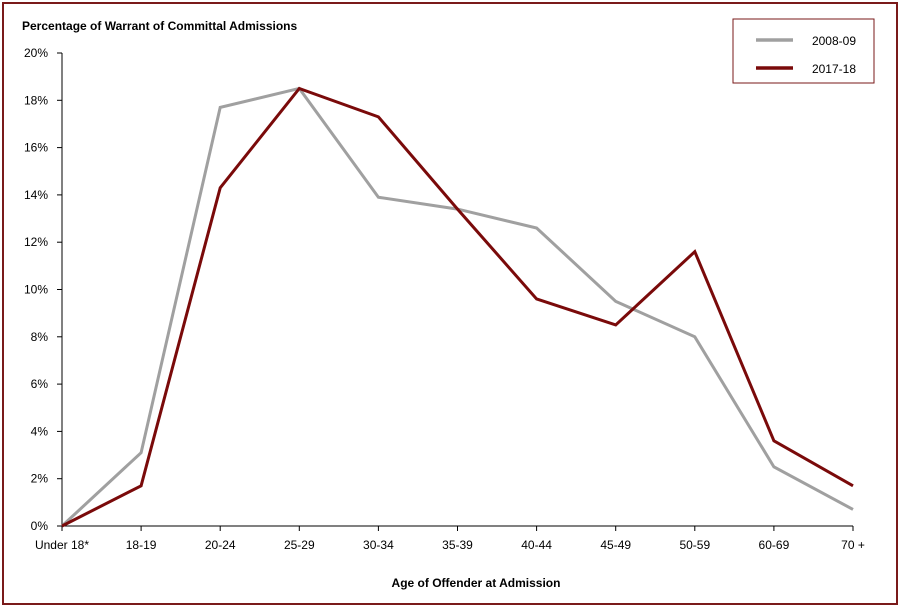 This screenshot has width=900, height=607. What do you see at coordinates (36, 290) in the screenshot?
I see `y-tick-label: 10%` at bounding box center [36, 290].